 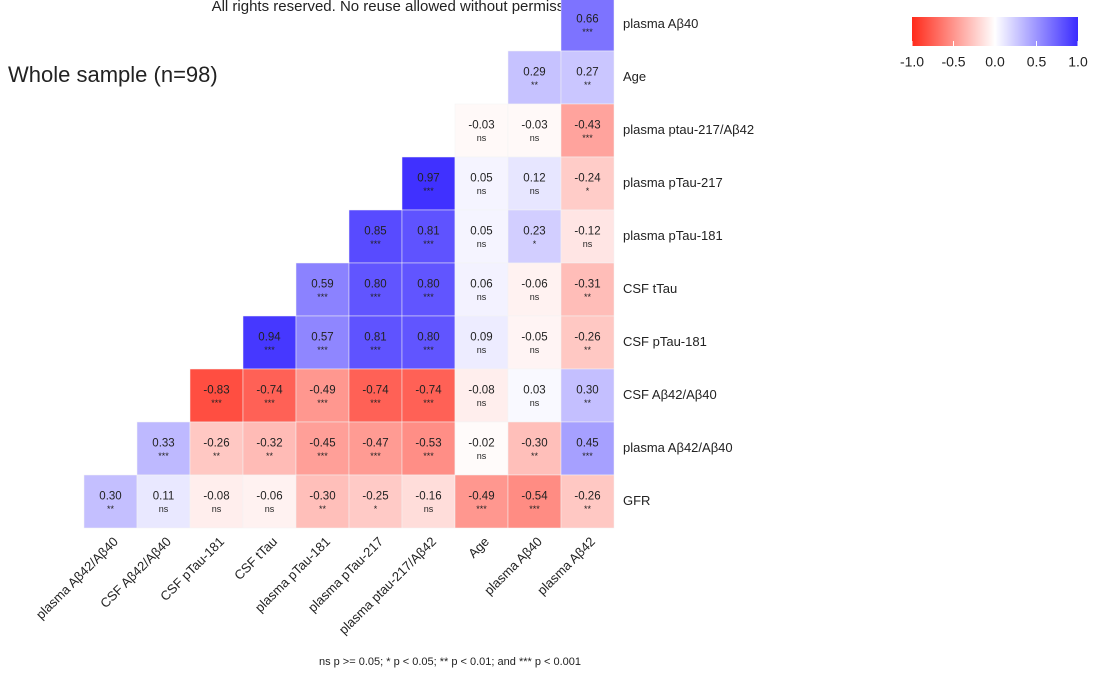 What do you see at coordinates (322, 338) in the screenshot?
I see `value-label: 0.57` at bounding box center [322, 338].